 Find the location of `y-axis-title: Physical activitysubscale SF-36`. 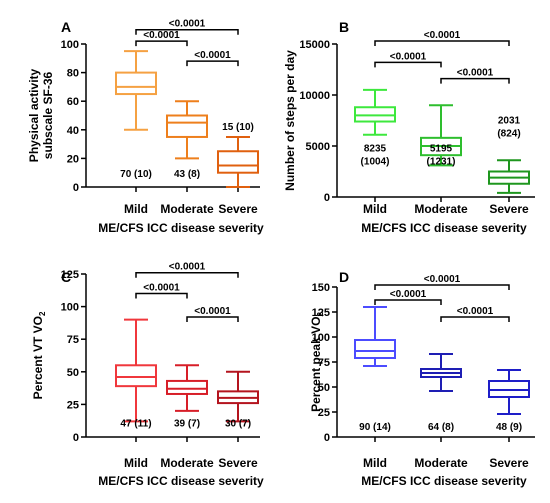

y-axis-title: Physical activitysubscale SF-36 is located at coordinates (41, 115).